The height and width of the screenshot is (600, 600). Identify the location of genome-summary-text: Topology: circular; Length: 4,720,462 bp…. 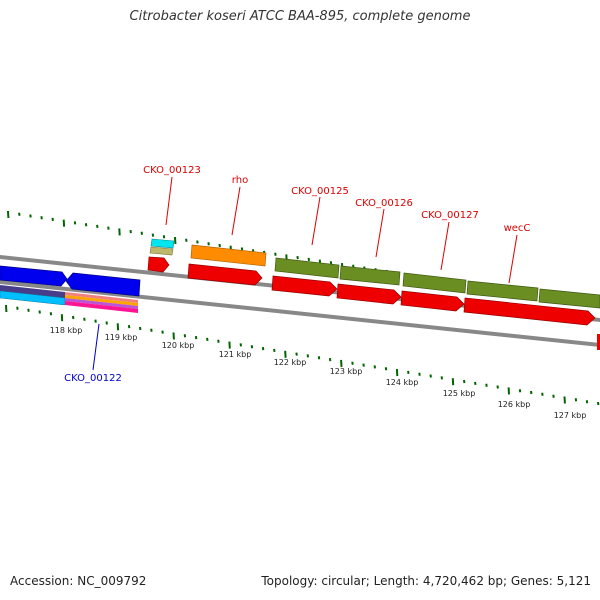
(426, 581).